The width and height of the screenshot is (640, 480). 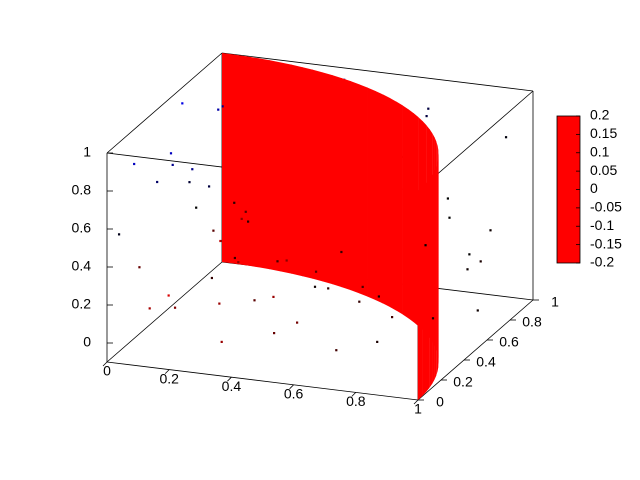 What do you see at coordinates (532, 322) in the screenshot?
I see `y-tick-label: 0.8` at bounding box center [532, 322].